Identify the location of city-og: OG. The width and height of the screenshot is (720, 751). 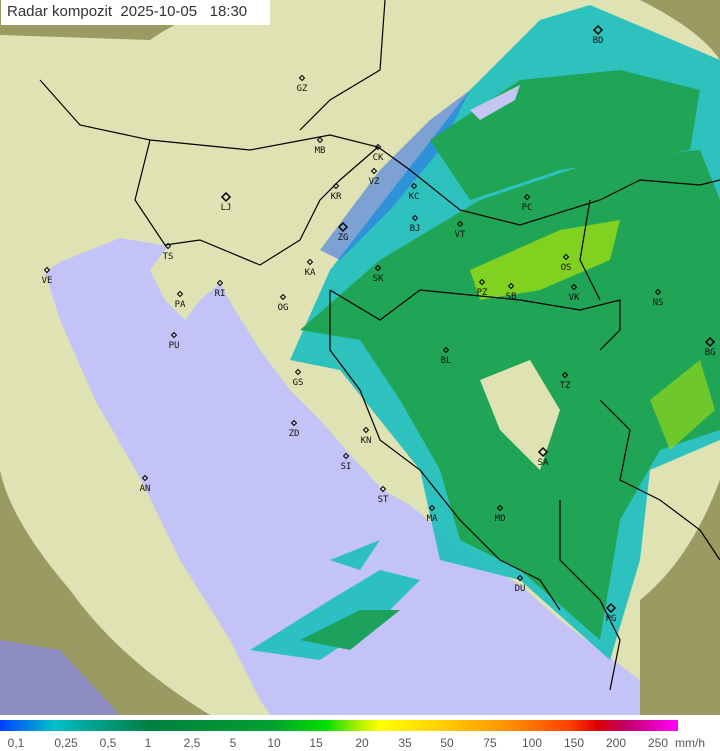
(283, 303).